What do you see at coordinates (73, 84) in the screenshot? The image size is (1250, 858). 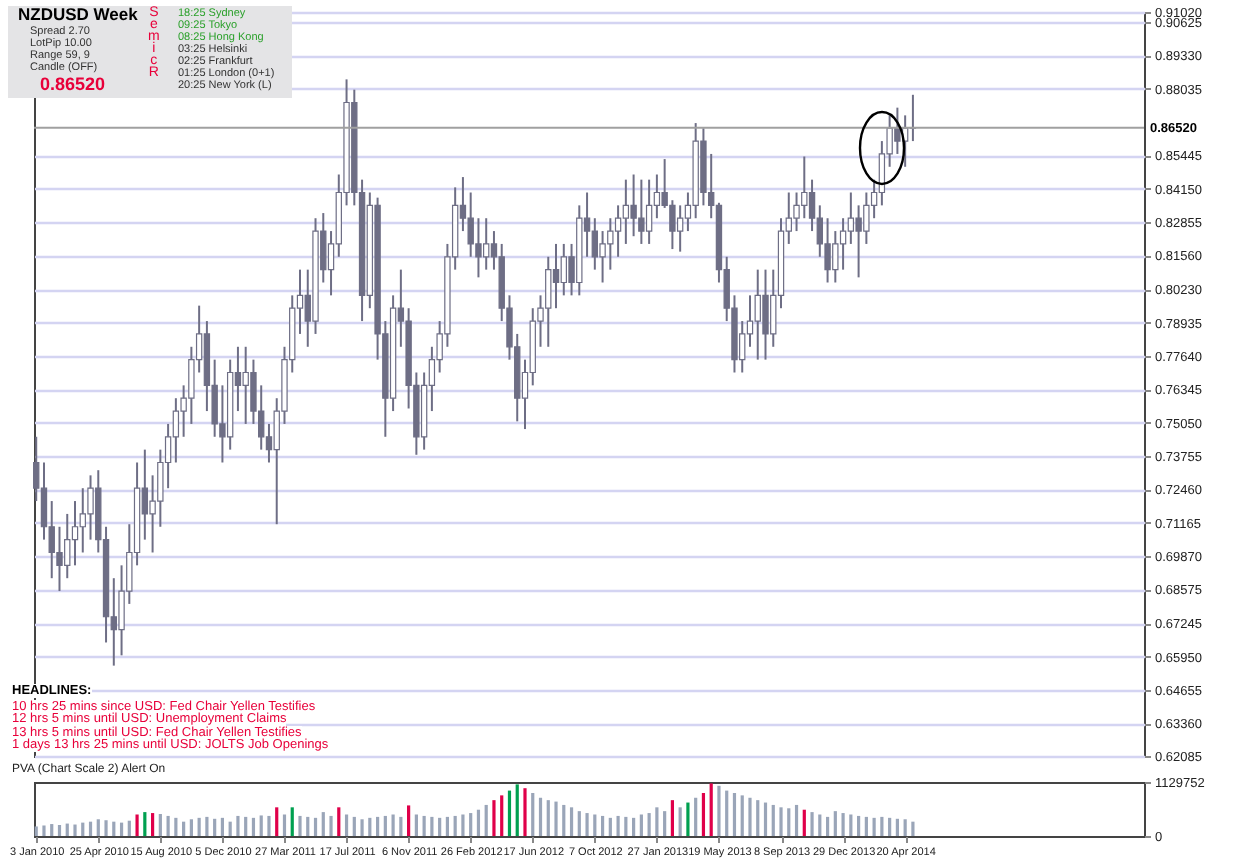 I see `annotation: 0.86520` at bounding box center [73, 84].